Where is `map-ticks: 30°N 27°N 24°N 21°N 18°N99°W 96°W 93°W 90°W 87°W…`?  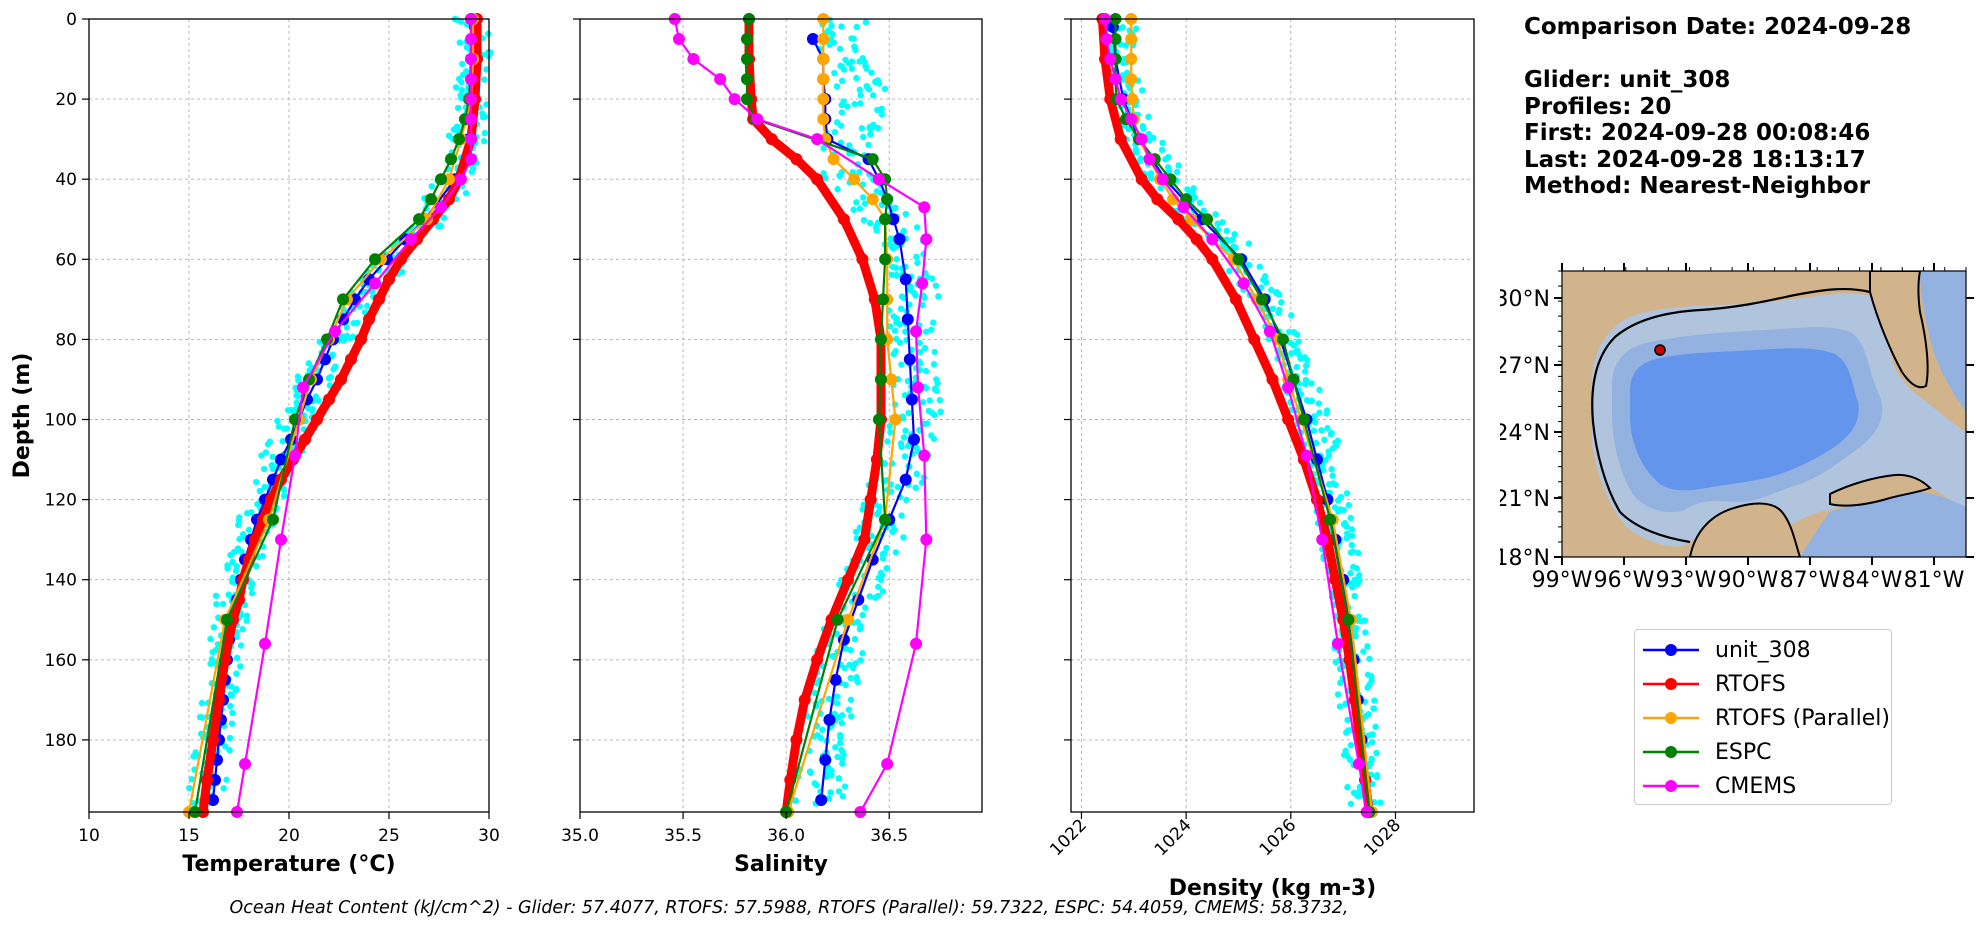
map-ticks: 30°N 27°N 24°N 21°N 18°N99°W 96°W 93°W 90°W 87°W… is located at coordinates (1737, 428).